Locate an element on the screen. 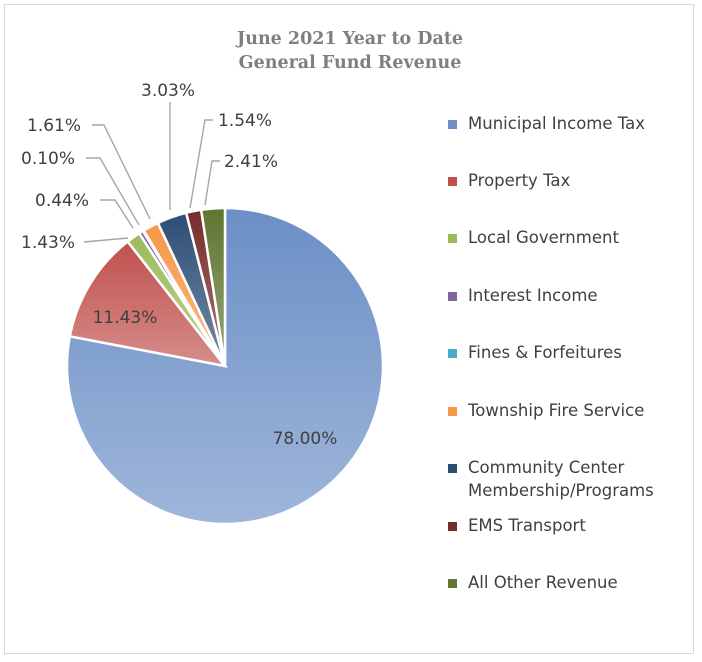  legend-swatch-fines-forfeitures is located at coordinates (452, 353).